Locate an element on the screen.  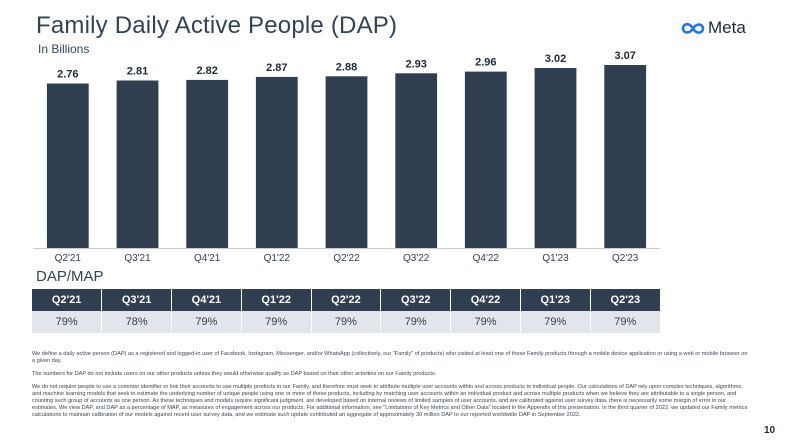
dap-value-label: 3.07 is located at coordinates (624, 56).